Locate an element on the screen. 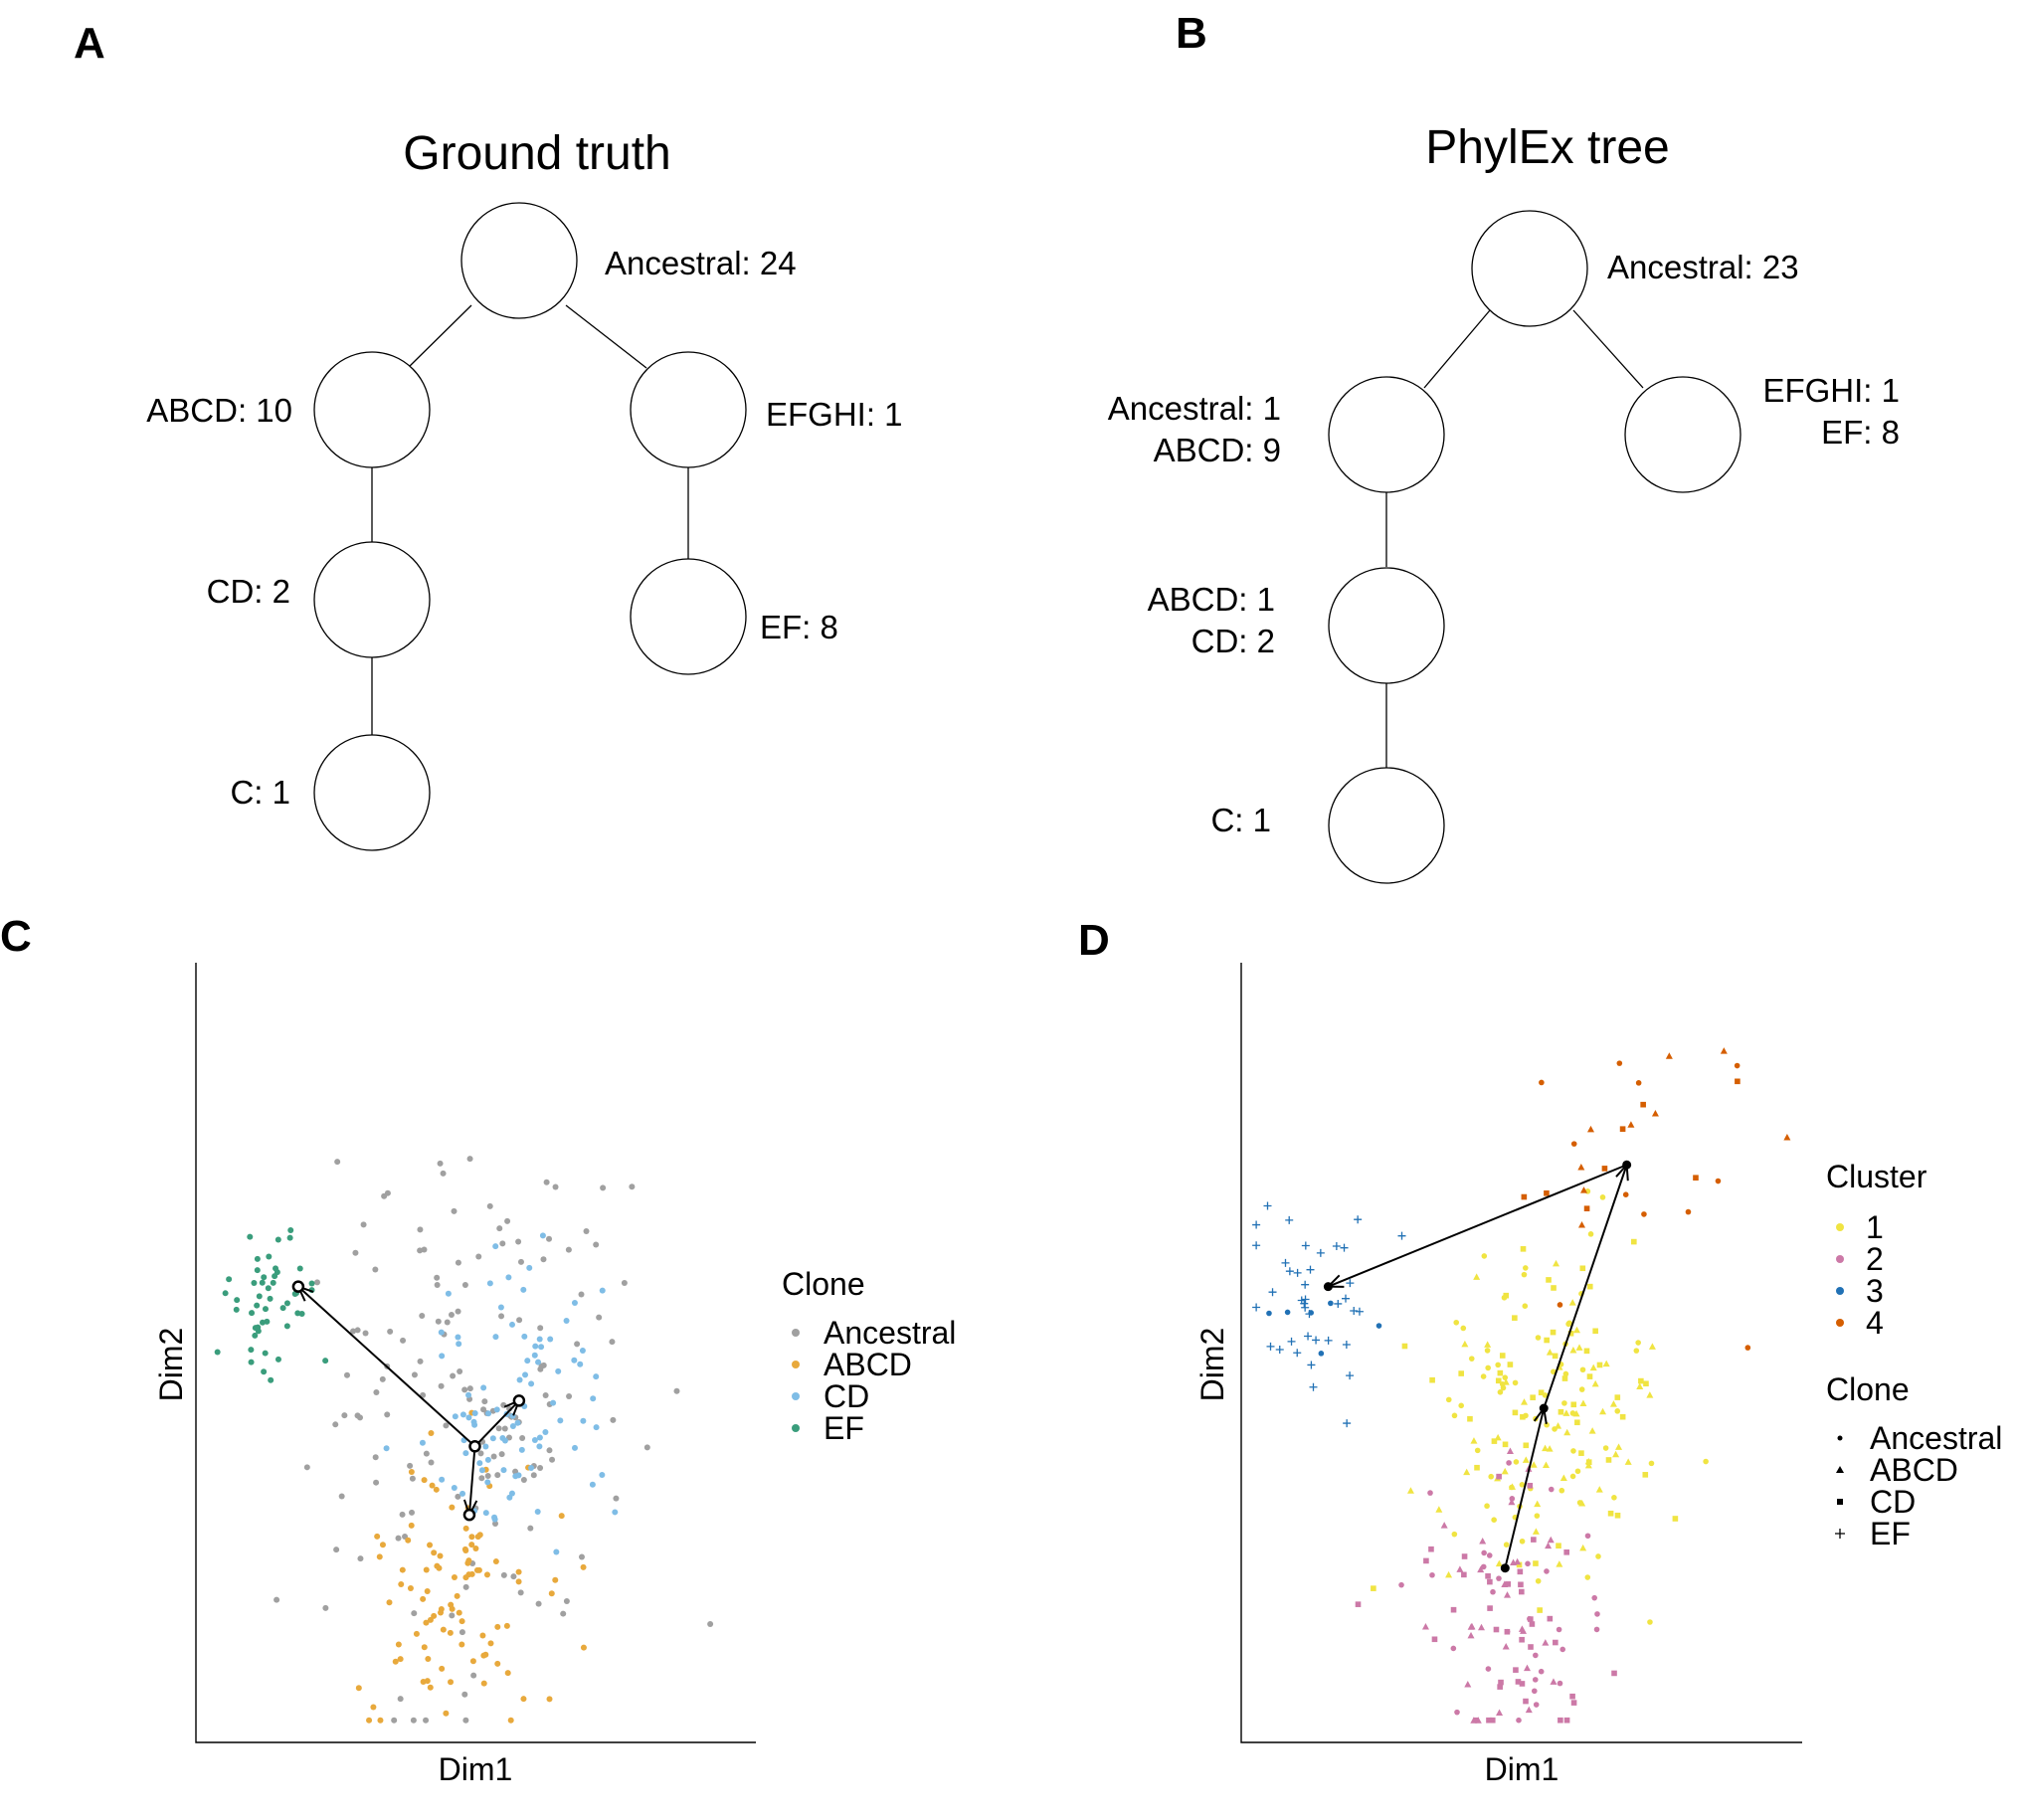 This screenshot has height=1820, width=2017. legend-key is located at coordinates (1840, 1323).